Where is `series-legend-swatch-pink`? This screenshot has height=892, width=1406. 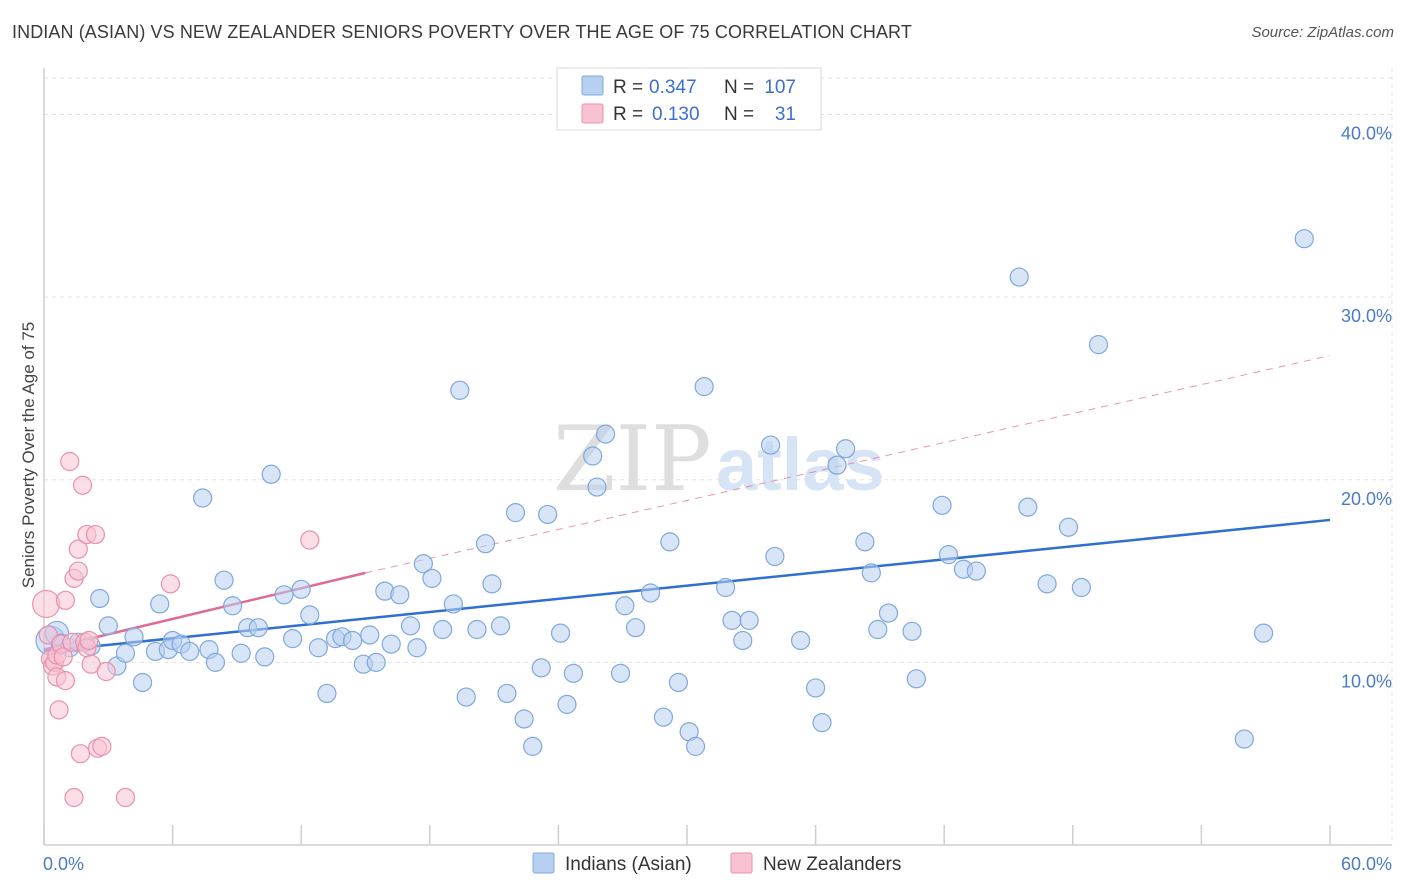 series-legend-swatch-pink is located at coordinates (741, 863).